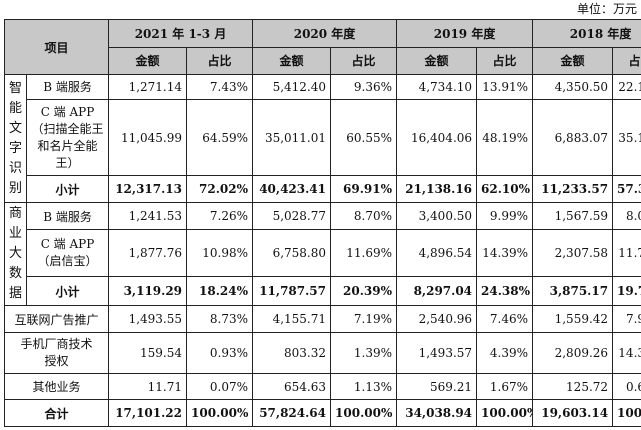  Describe the element at coordinates (220, 137) in the screenshot. I see `cell-value: 64.59%` at that location.